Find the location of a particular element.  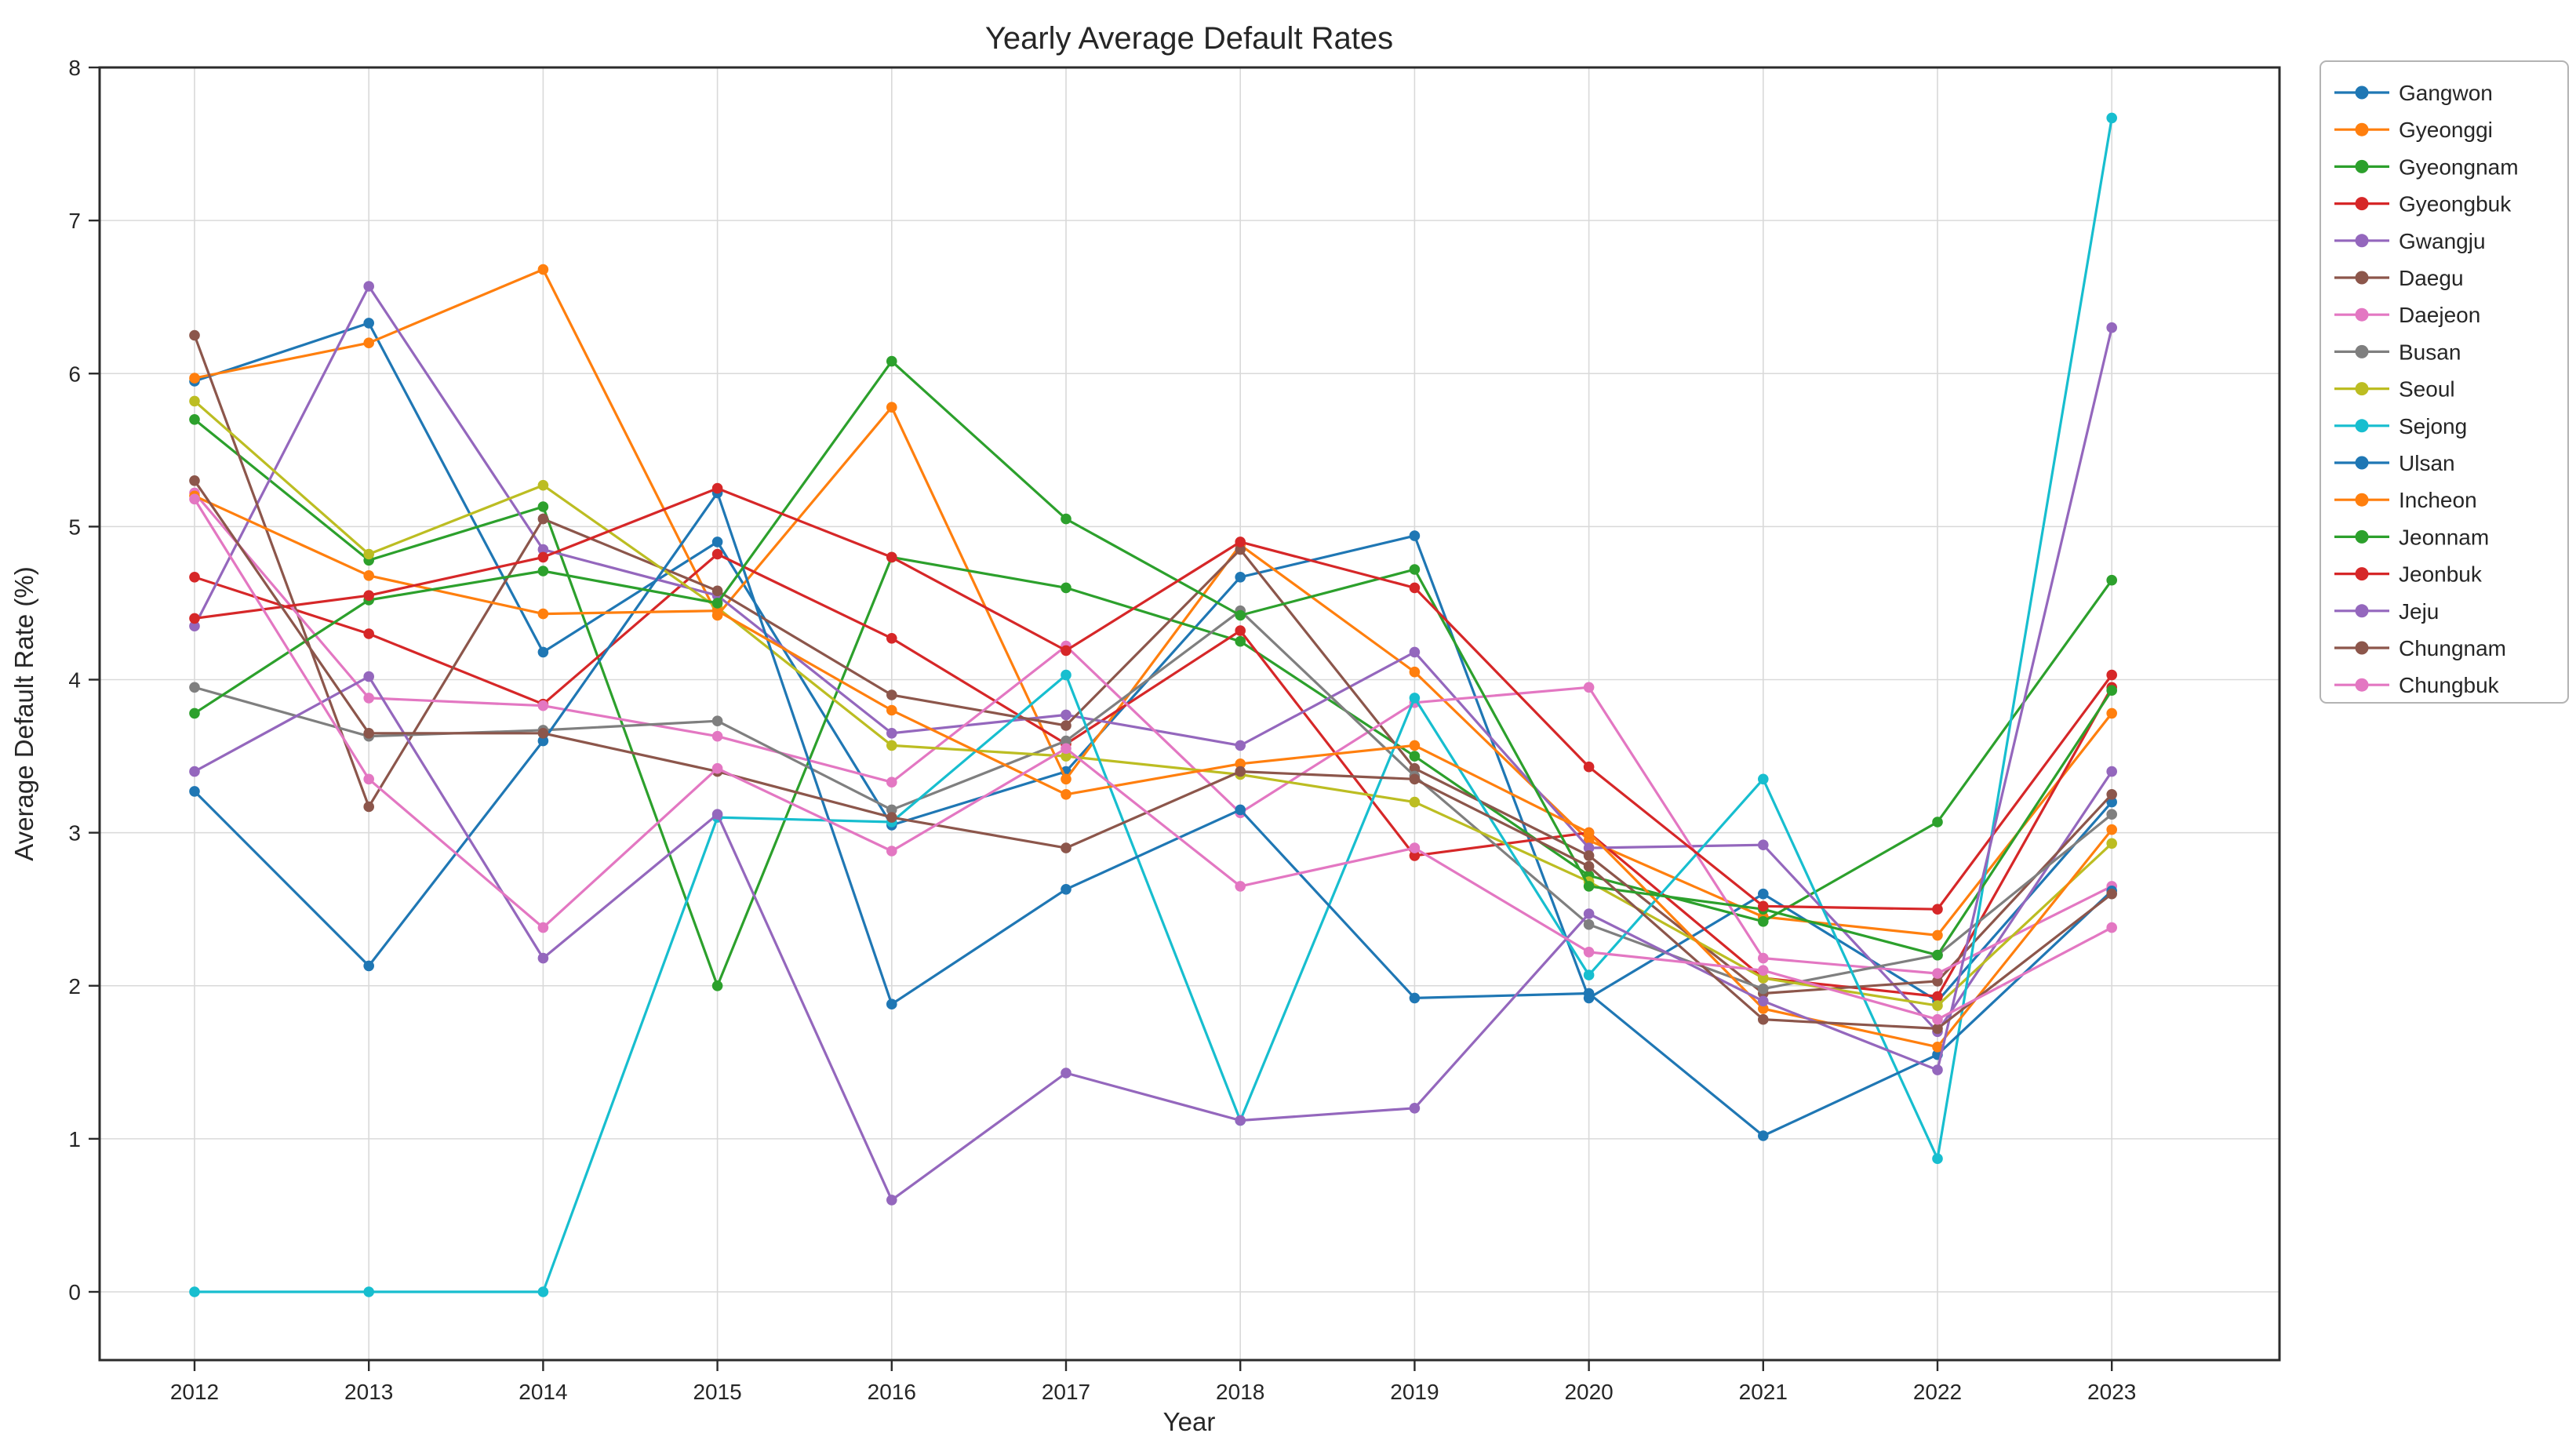

data-point-Gangwon-2013 is located at coordinates (369, 323).